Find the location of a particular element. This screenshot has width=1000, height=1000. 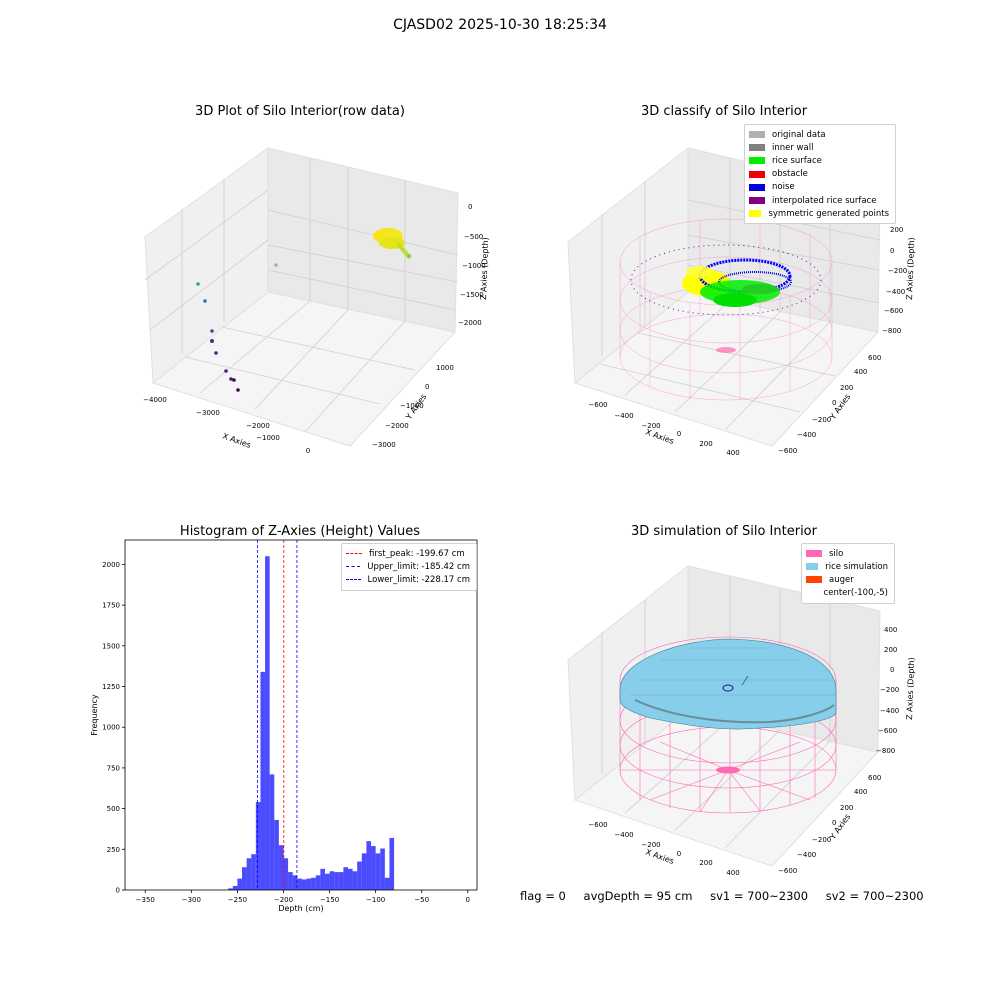

sim-ytick: 0 is located at coordinates (834, 823).